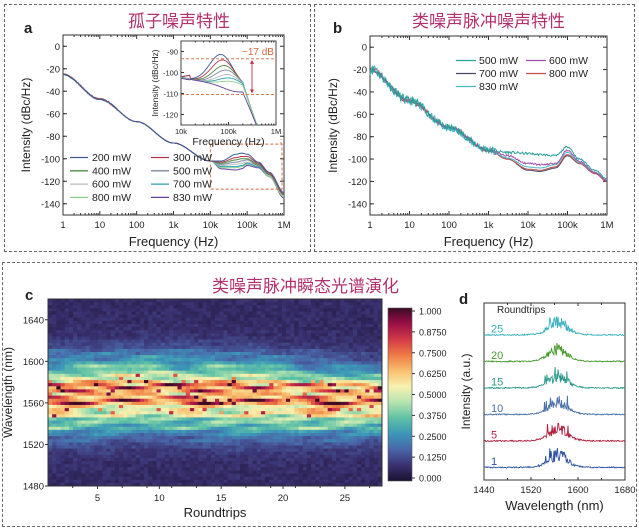 The image size is (639, 529). What do you see at coordinates (170, 115) in the screenshot?
I see `inset-y-tick-label: -120` at bounding box center [170, 115].